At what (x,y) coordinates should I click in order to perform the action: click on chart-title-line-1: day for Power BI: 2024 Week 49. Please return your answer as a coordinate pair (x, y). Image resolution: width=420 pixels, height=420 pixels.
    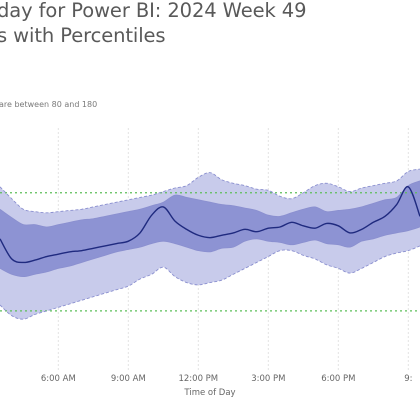
    Looking at the image, I should click on (153, 11).